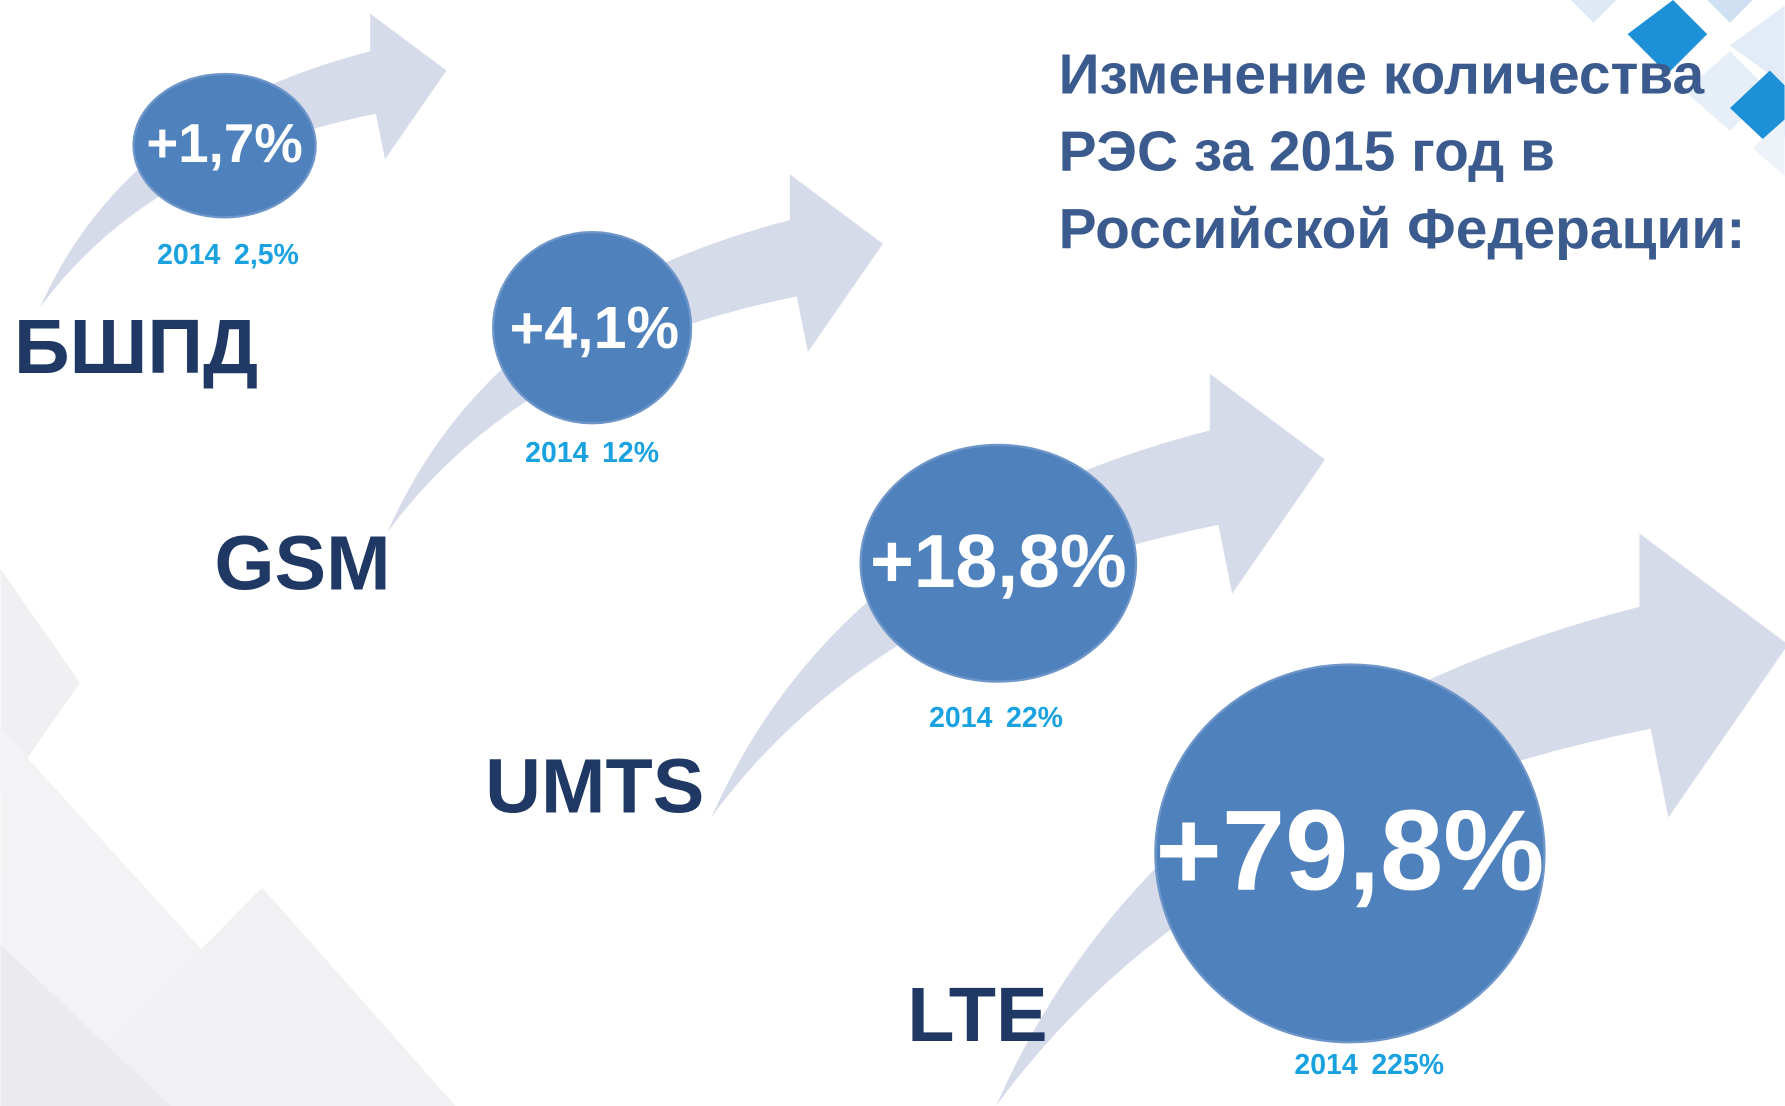 This screenshot has height=1106, width=1785. I want to click on label: LTE, so click(977, 1015).